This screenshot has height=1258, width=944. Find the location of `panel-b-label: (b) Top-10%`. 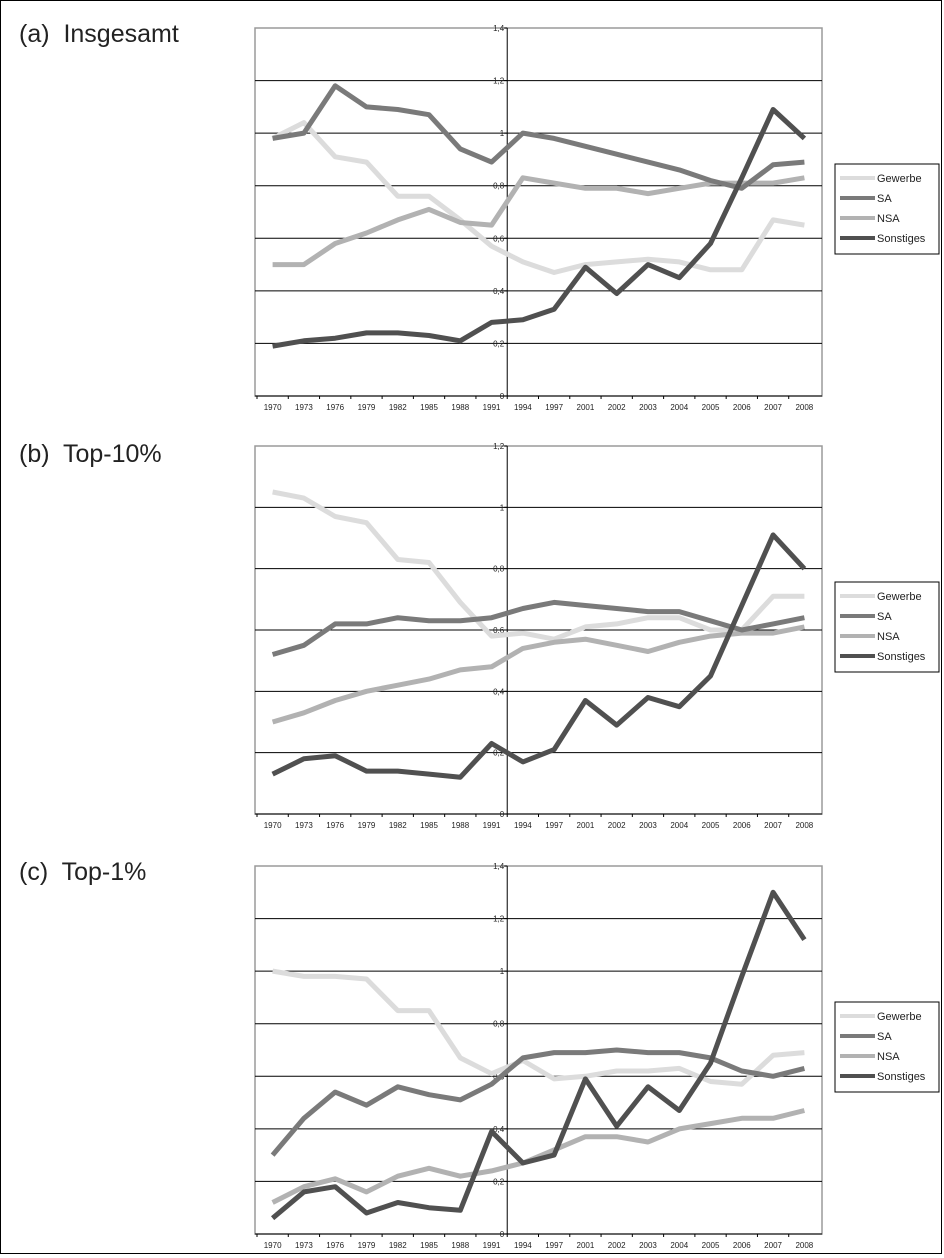

panel-b-label: (b) Top-10% is located at coordinates (90, 454).